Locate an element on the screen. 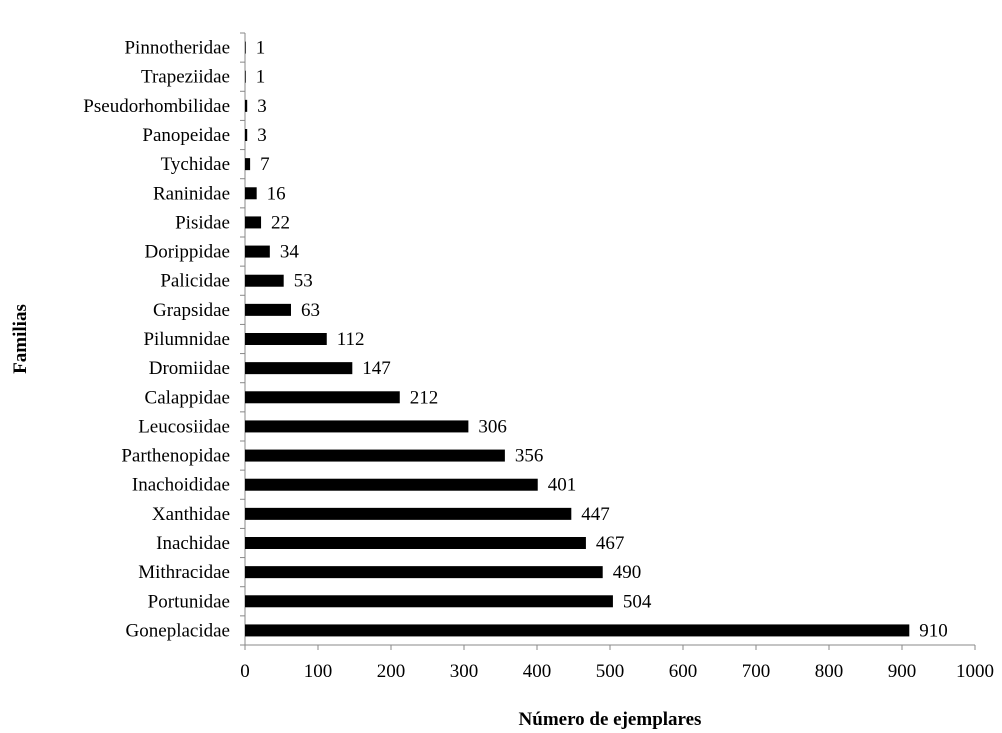  category-label: Parthenopidae is located at coordinates (175, 456).